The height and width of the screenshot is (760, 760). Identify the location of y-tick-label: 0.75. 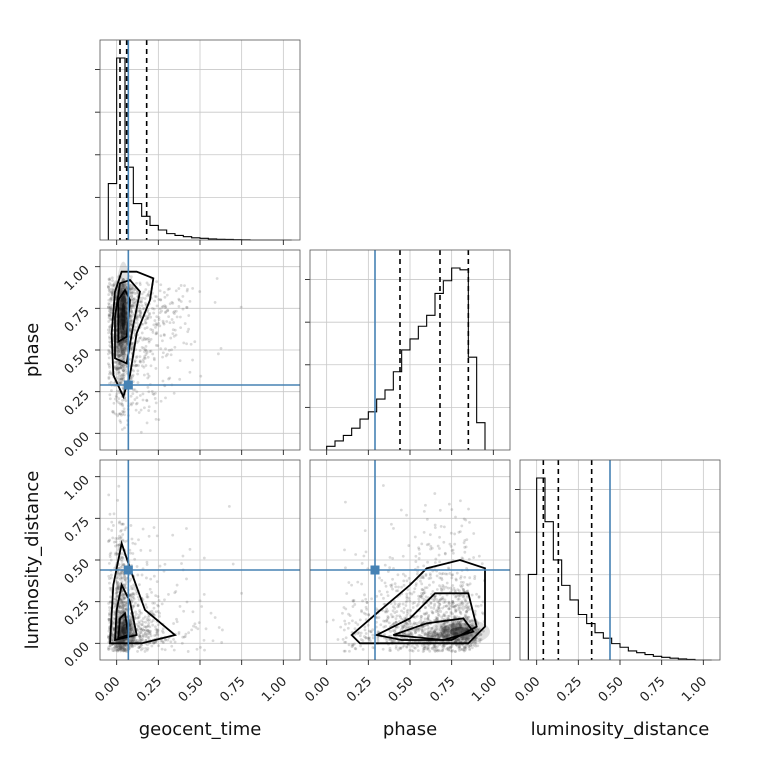
(77, 320).